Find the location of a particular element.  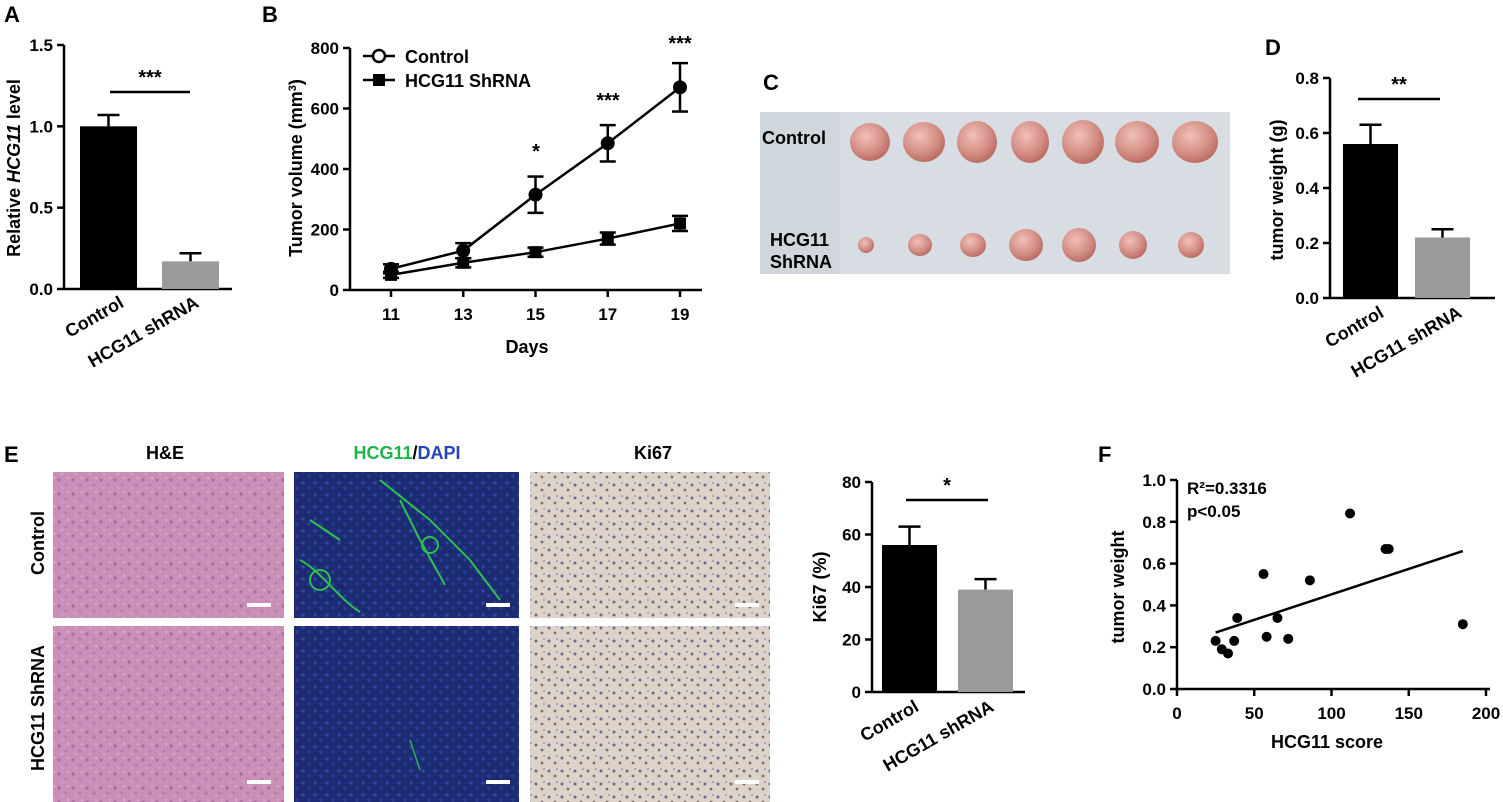

a-bar-control is located at coordinates (108, 207).